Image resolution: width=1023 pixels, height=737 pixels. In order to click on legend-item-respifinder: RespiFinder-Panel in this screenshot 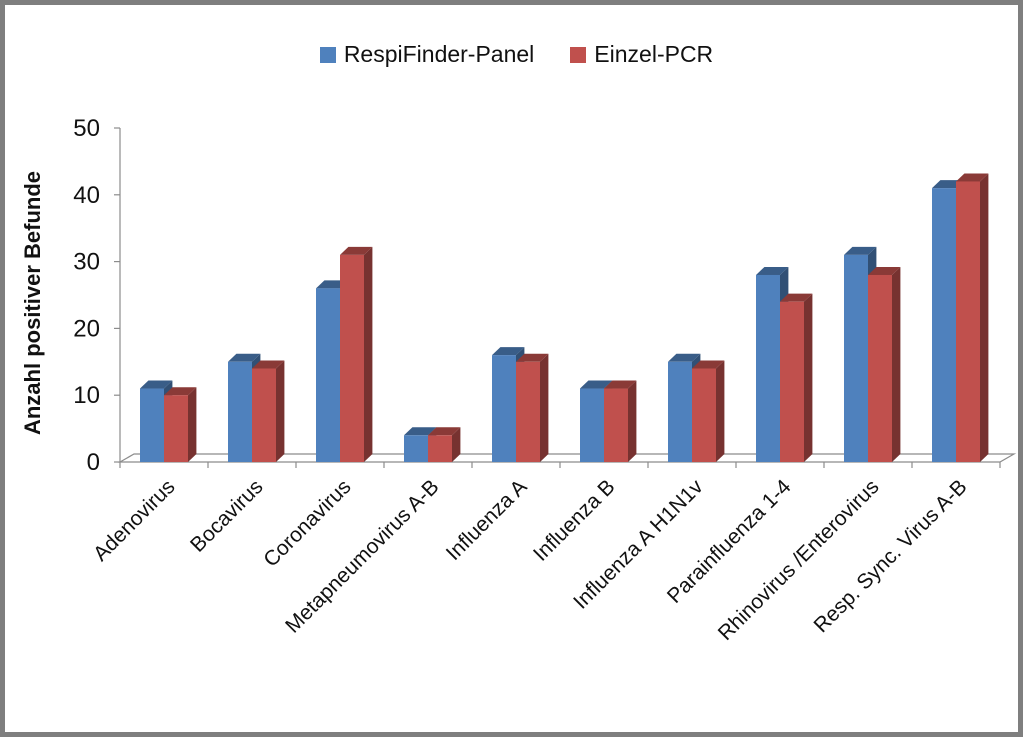, I will do `click(427, 54)`.